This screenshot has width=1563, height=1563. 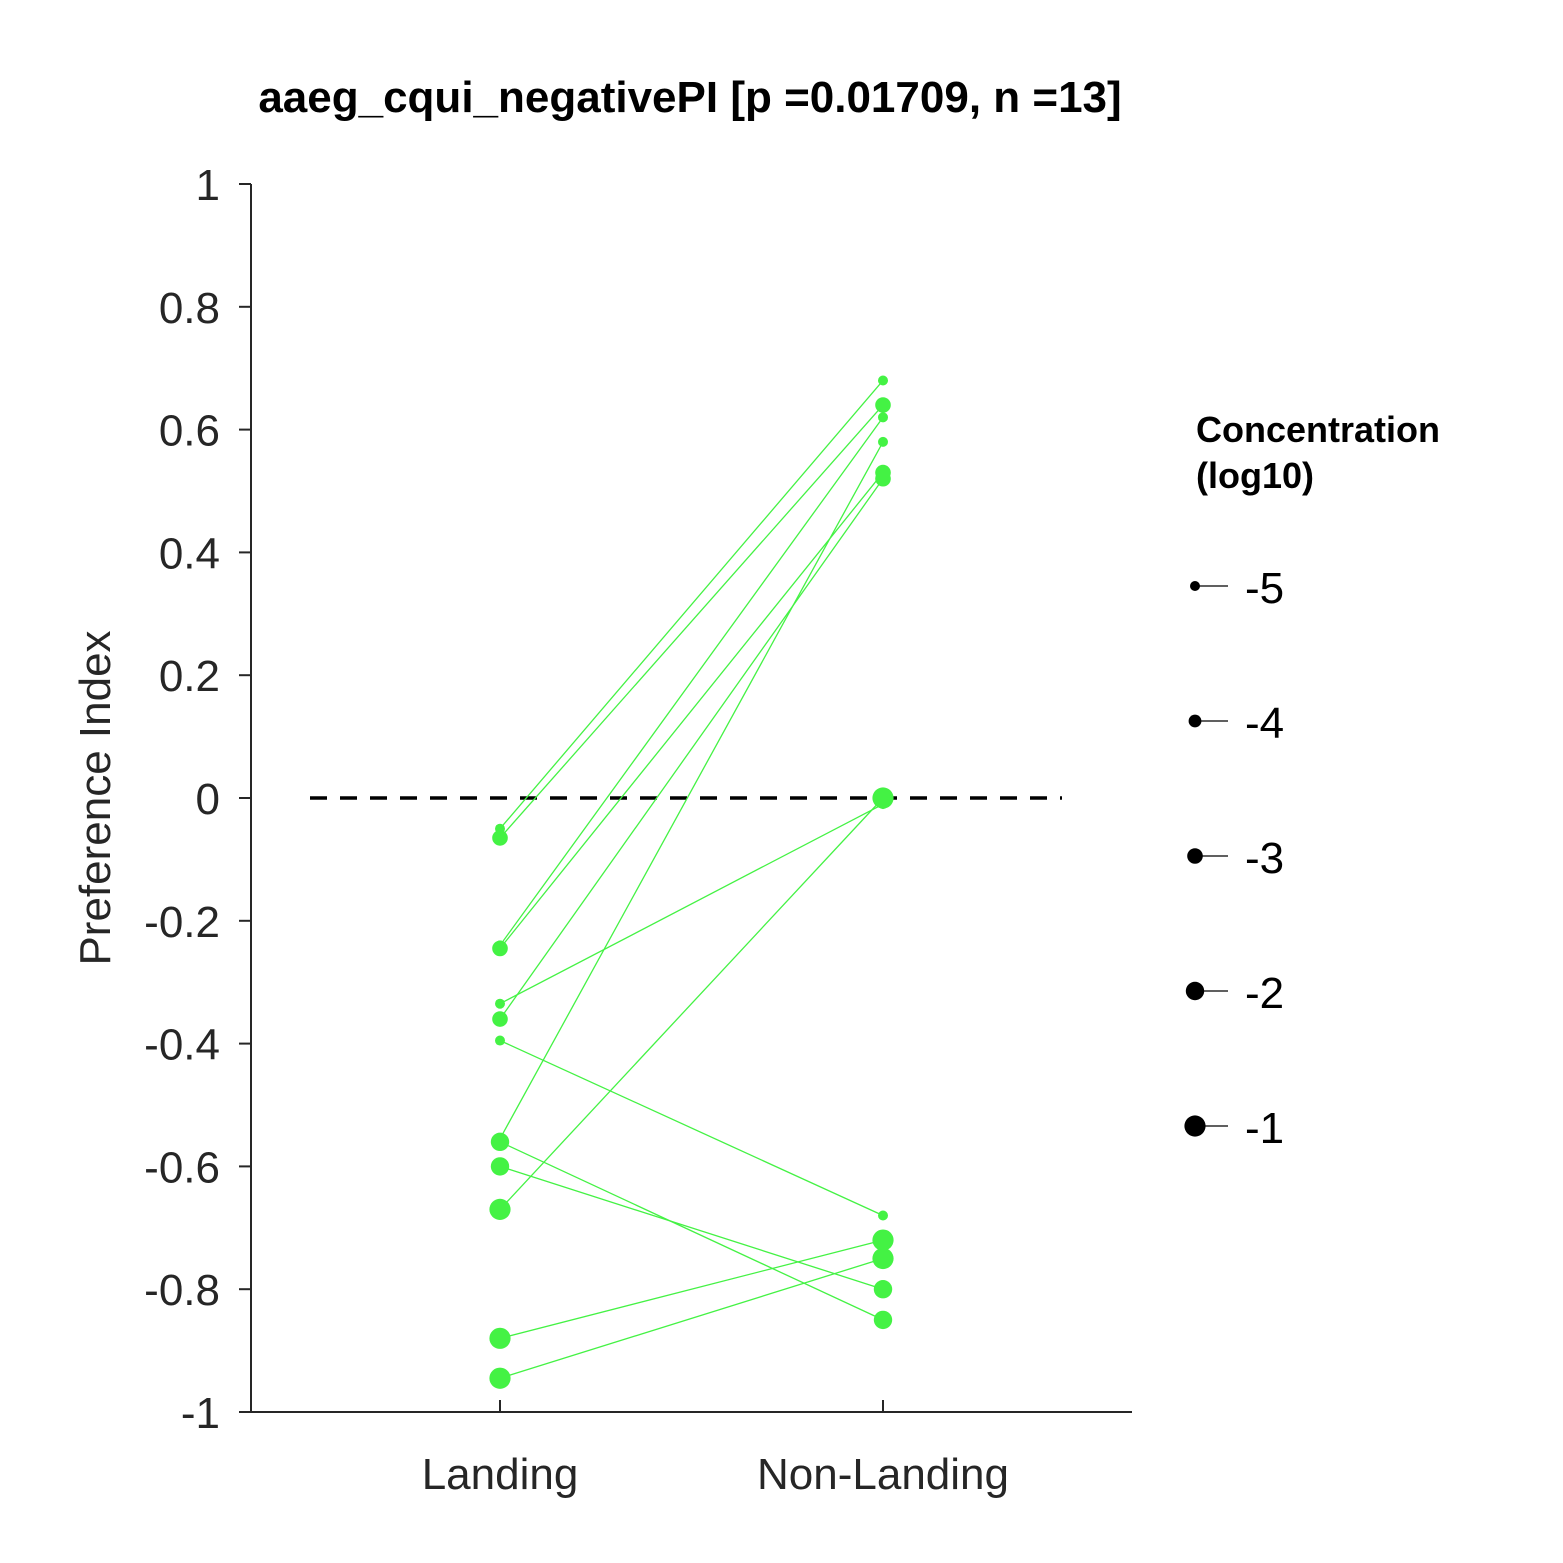 I want to click on chart-title: aaeg_cqui_negativePI [p =0.01709, n =13], so click(x=689, y=97).